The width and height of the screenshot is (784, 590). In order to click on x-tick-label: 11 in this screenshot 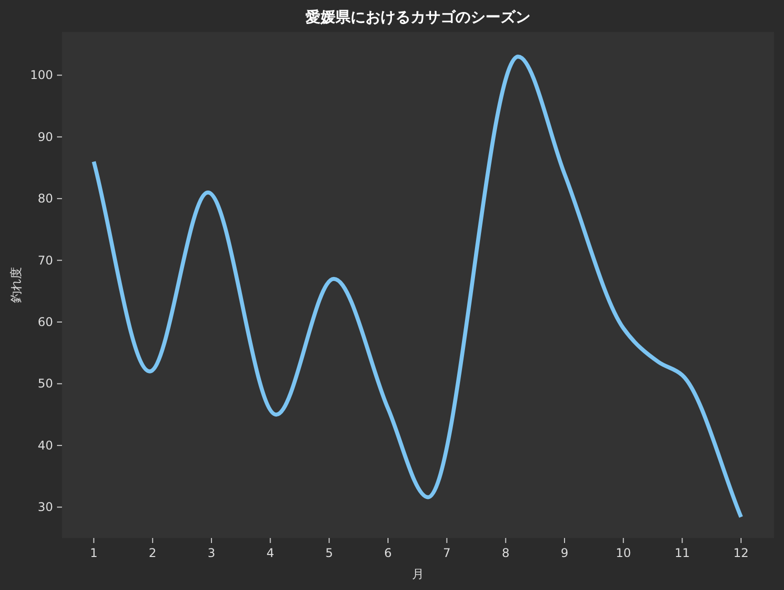, I will do `click(682, 553)`.